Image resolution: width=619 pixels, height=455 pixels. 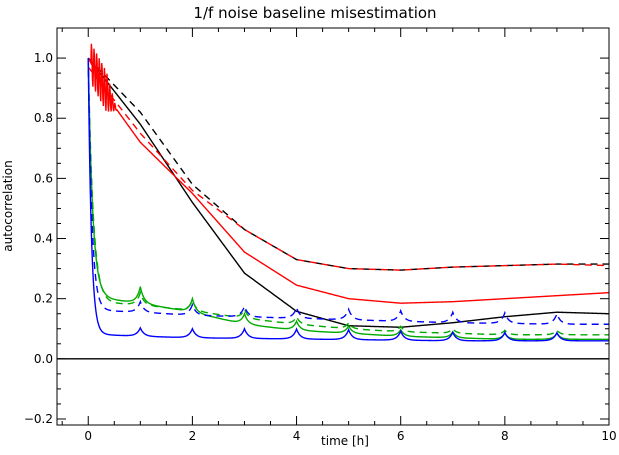 What do you see at coordinates (345, 441) in the screenshot?
I see `x-axis-label: time [h]` at bounding box center [345, 441].